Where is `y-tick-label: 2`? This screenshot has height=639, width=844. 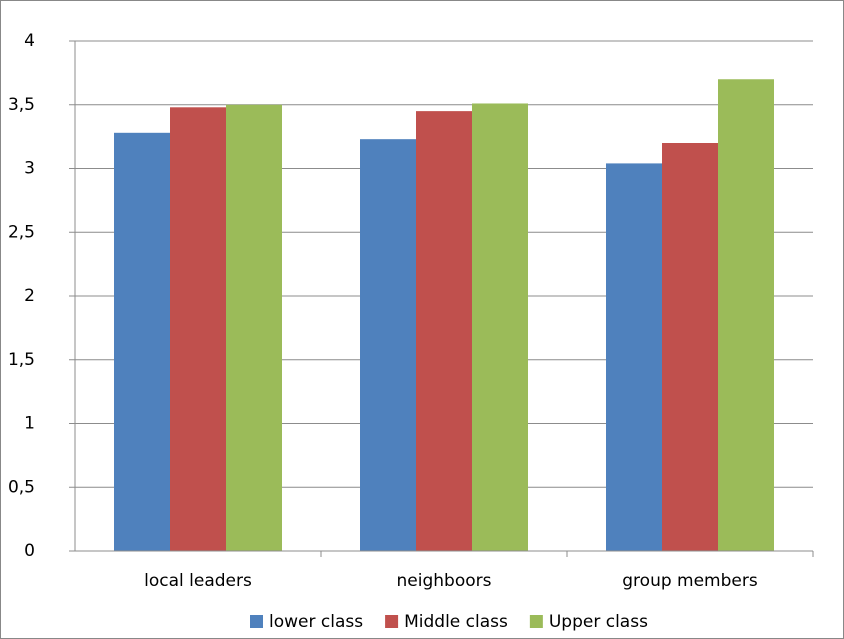
y-tick-label: 2 is located at coordinates (29, 296).